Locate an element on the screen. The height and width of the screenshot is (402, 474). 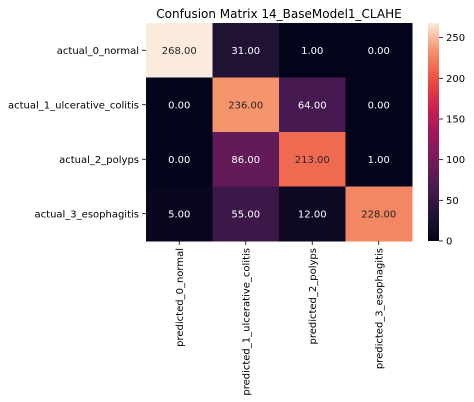
colorbar-tick-label: 50 is located at coordinates (452, 201).